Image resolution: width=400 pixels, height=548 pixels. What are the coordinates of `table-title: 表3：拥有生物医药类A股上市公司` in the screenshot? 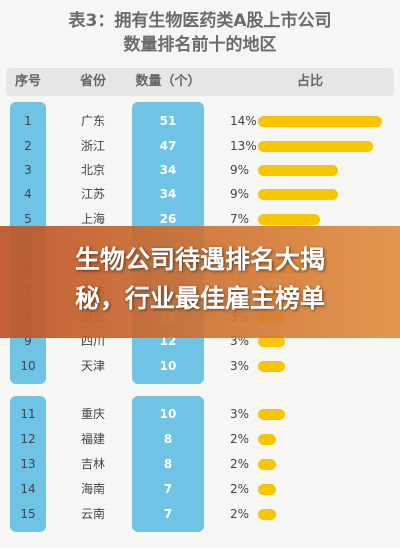 It's located at (200, 21).